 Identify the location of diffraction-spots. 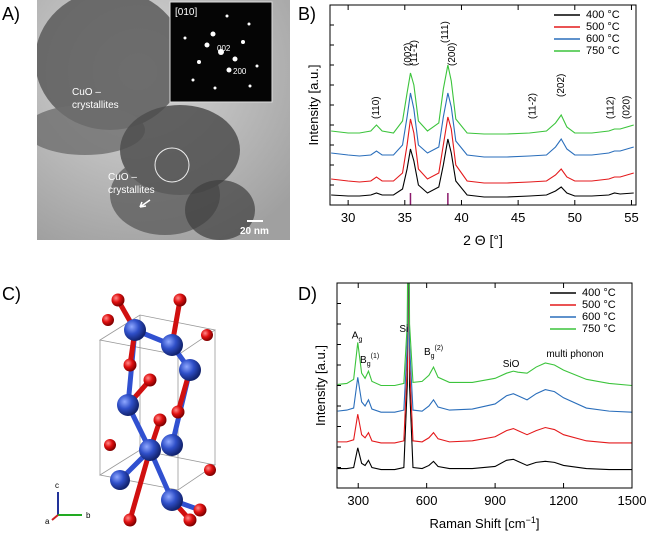
(221, 52).